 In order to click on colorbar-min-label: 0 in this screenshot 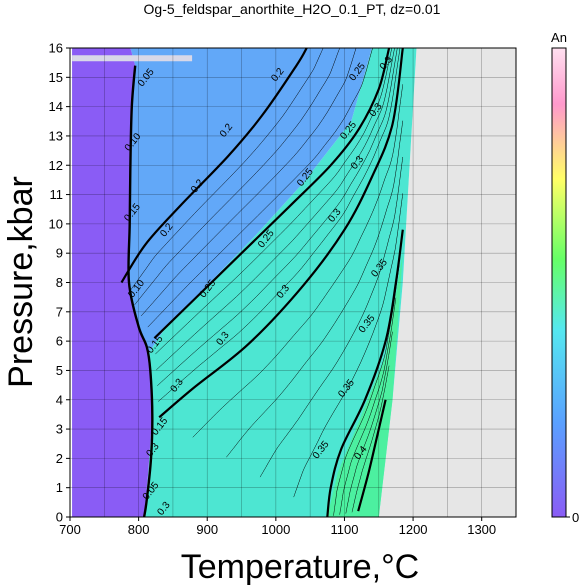, I will do `click(575, 517)`.